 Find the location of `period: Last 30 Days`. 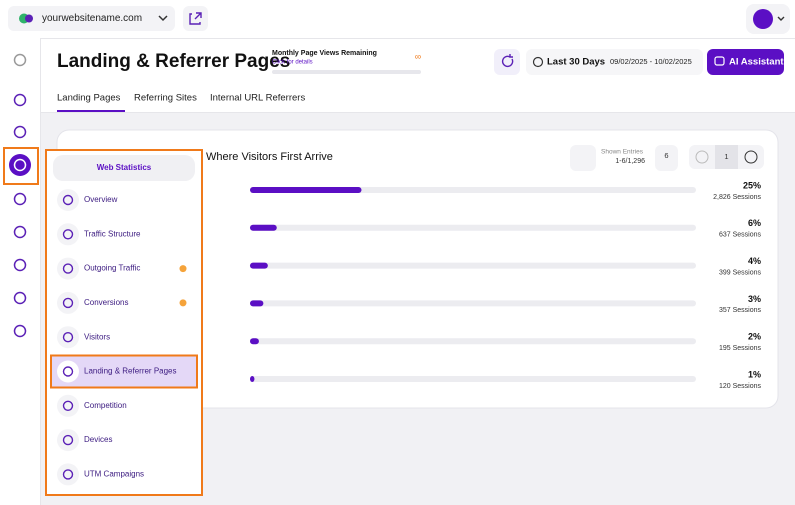

period: Last 30 Days is located at coordinates (576, 62).